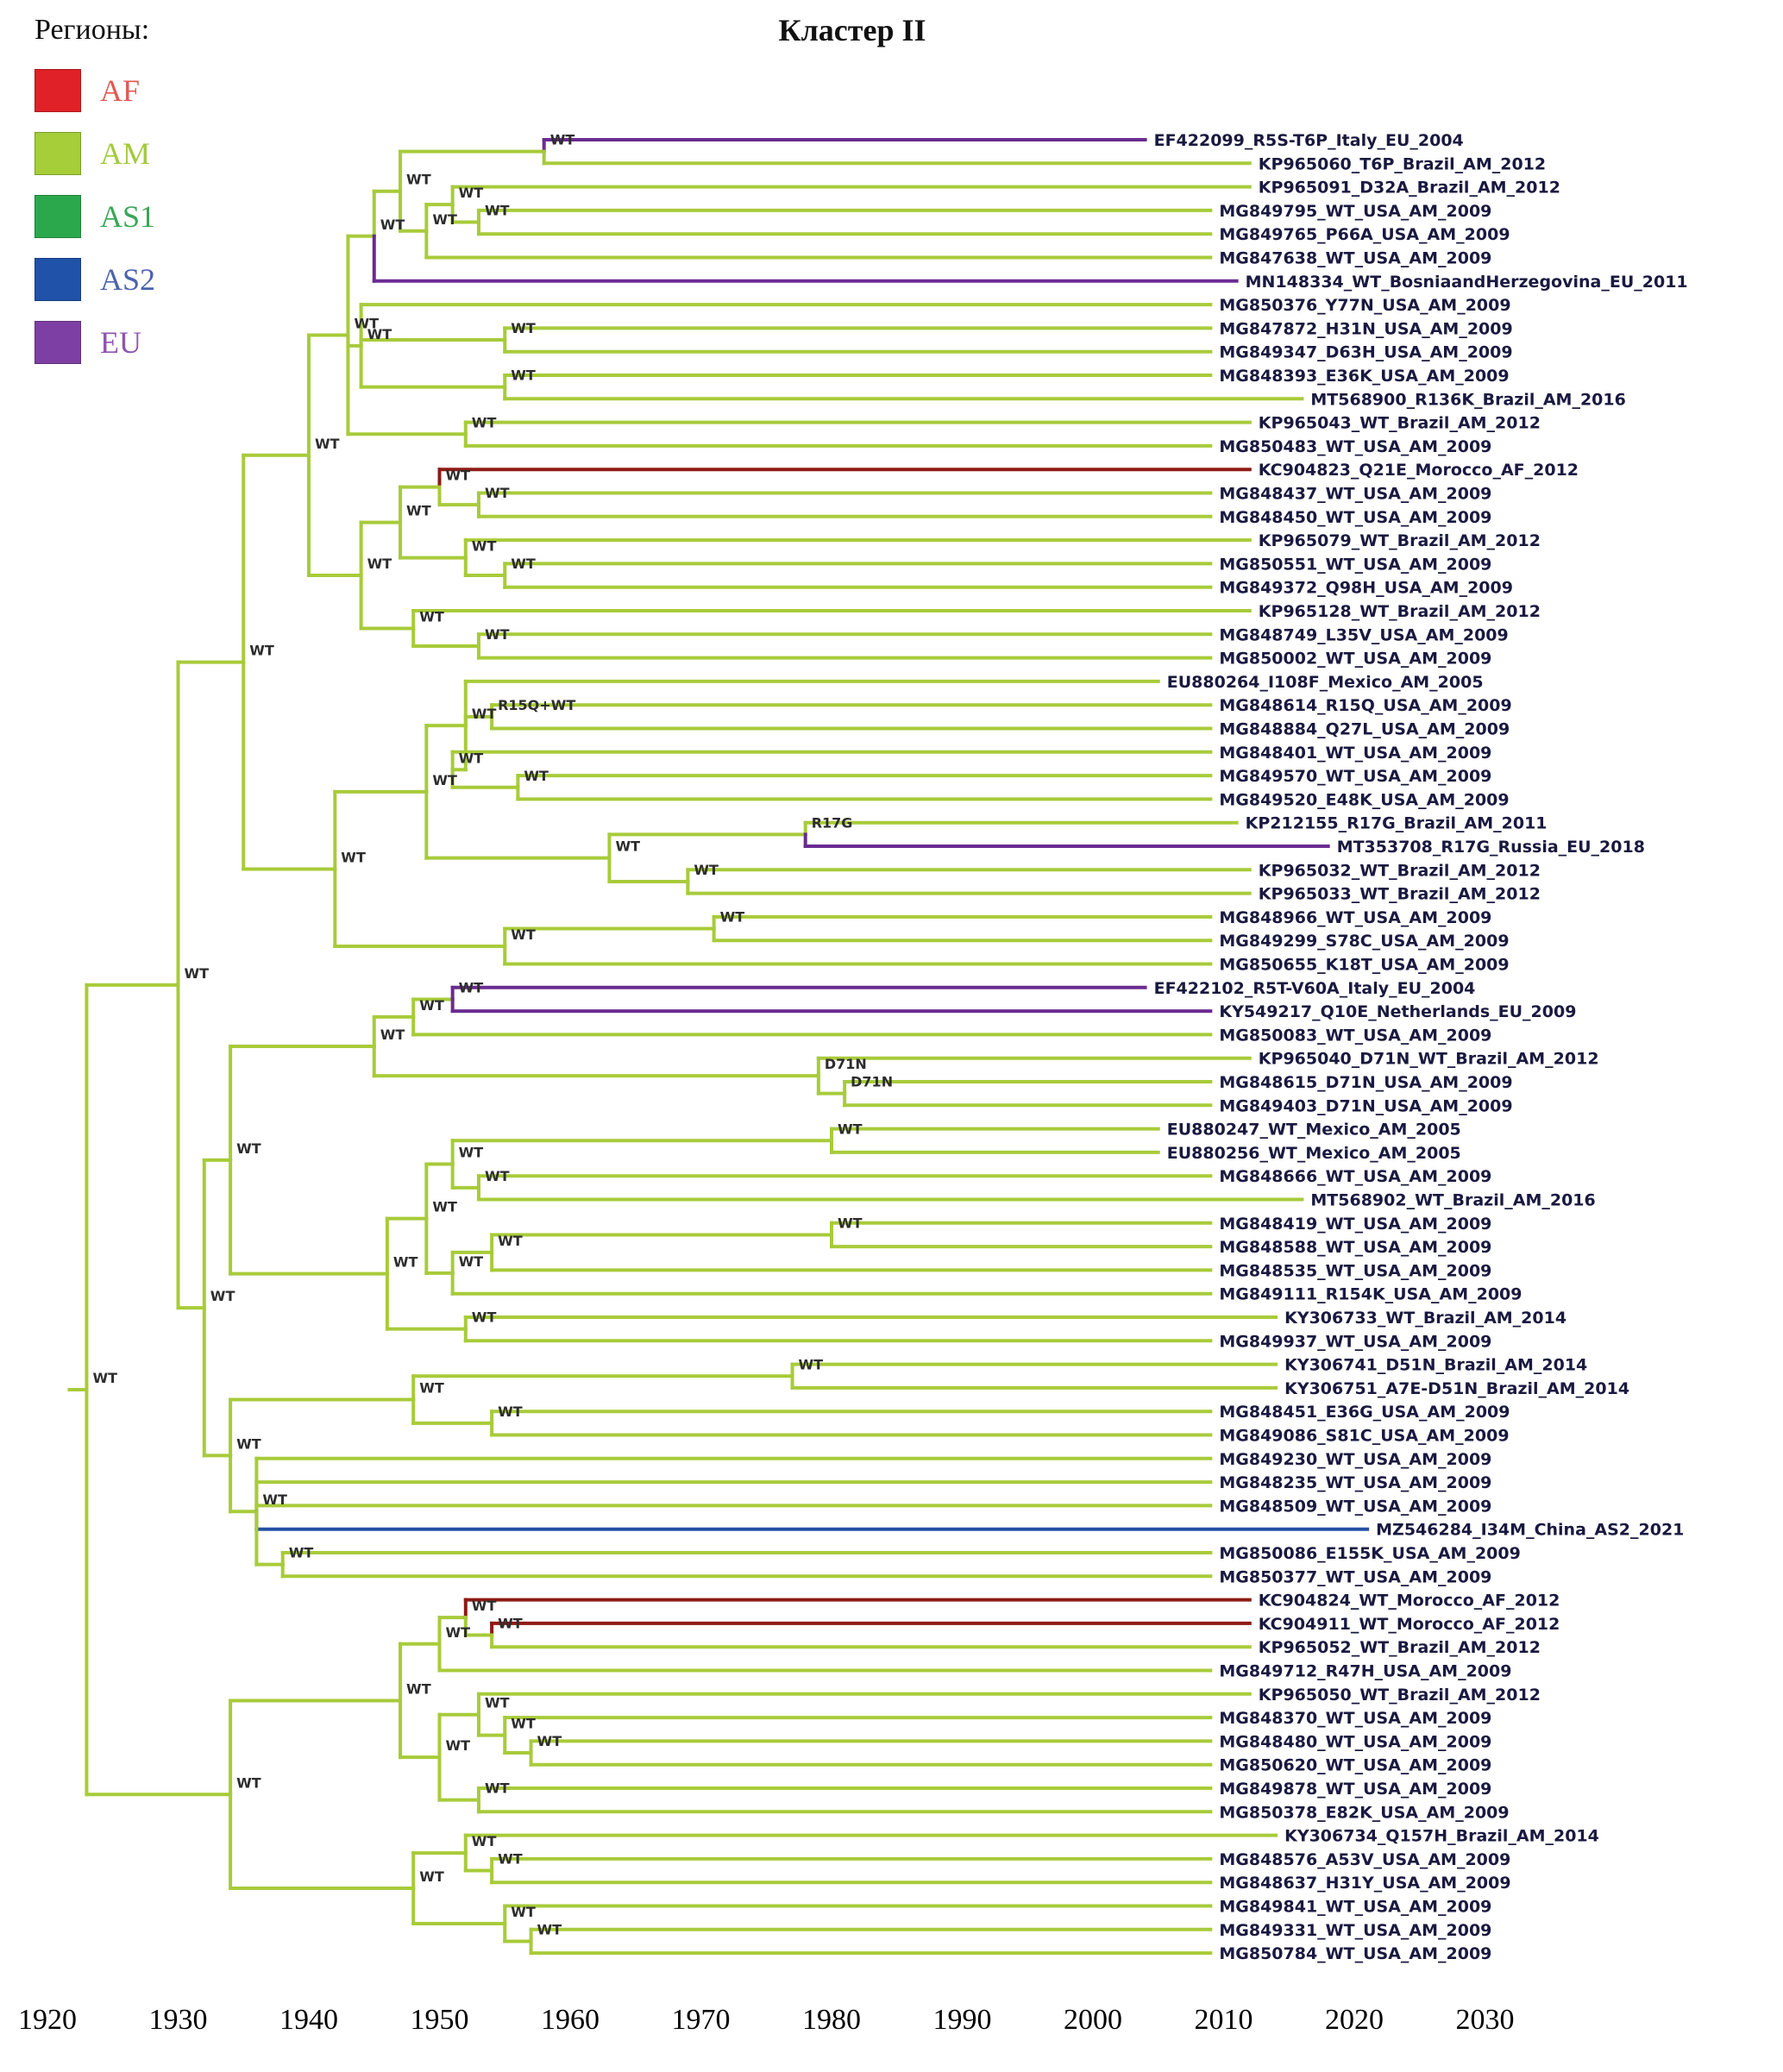  Describe the element at coordinates (852, 30) in the screenshot. I see `figure-title: Кластер II` at that location.